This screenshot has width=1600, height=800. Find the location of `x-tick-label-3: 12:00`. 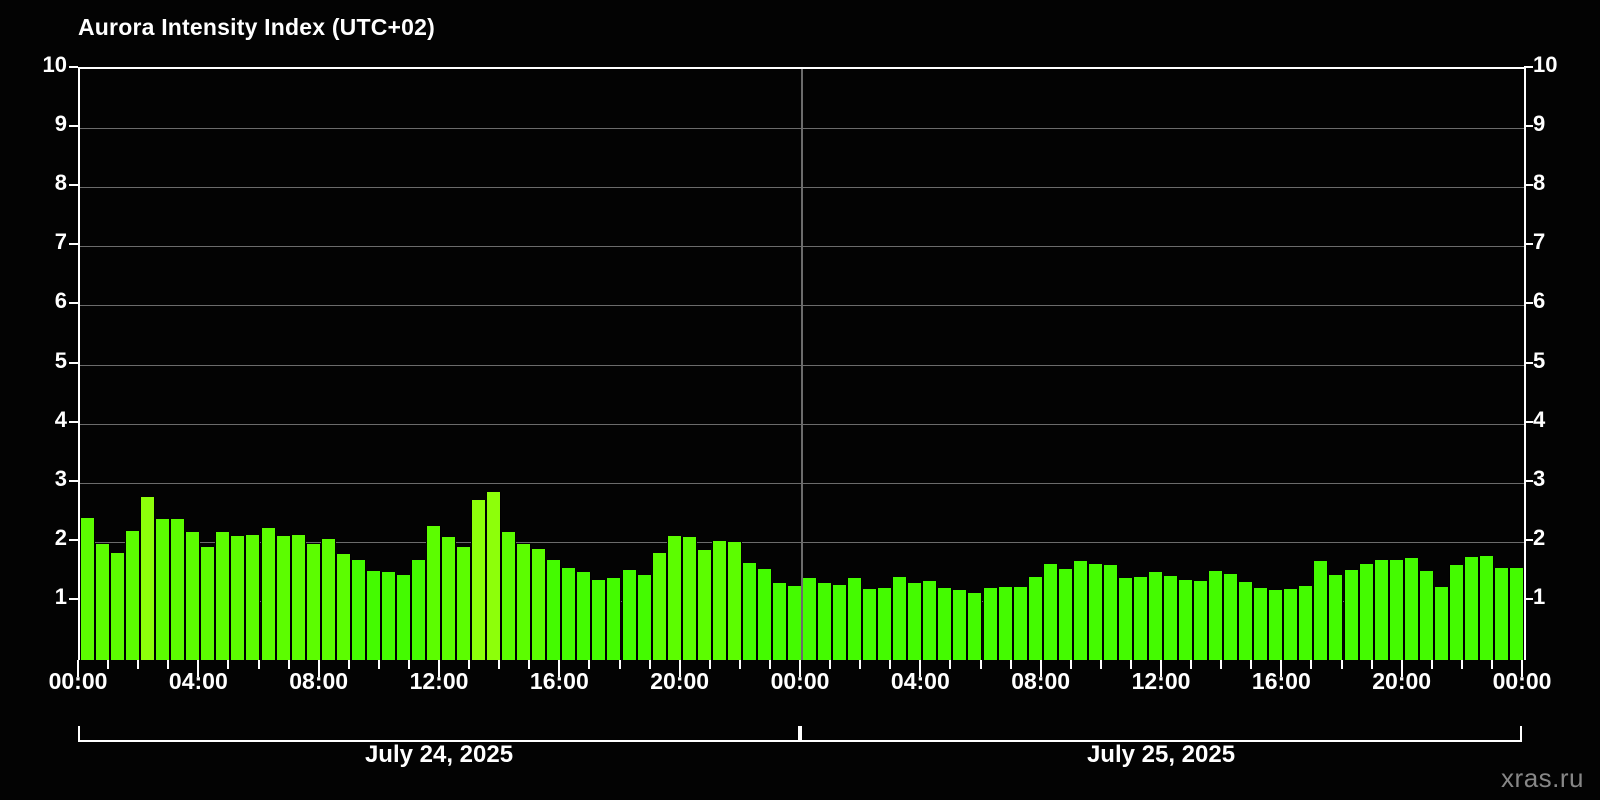

x-tick-label-3: 12:00 is located at coordinates (439, 681).